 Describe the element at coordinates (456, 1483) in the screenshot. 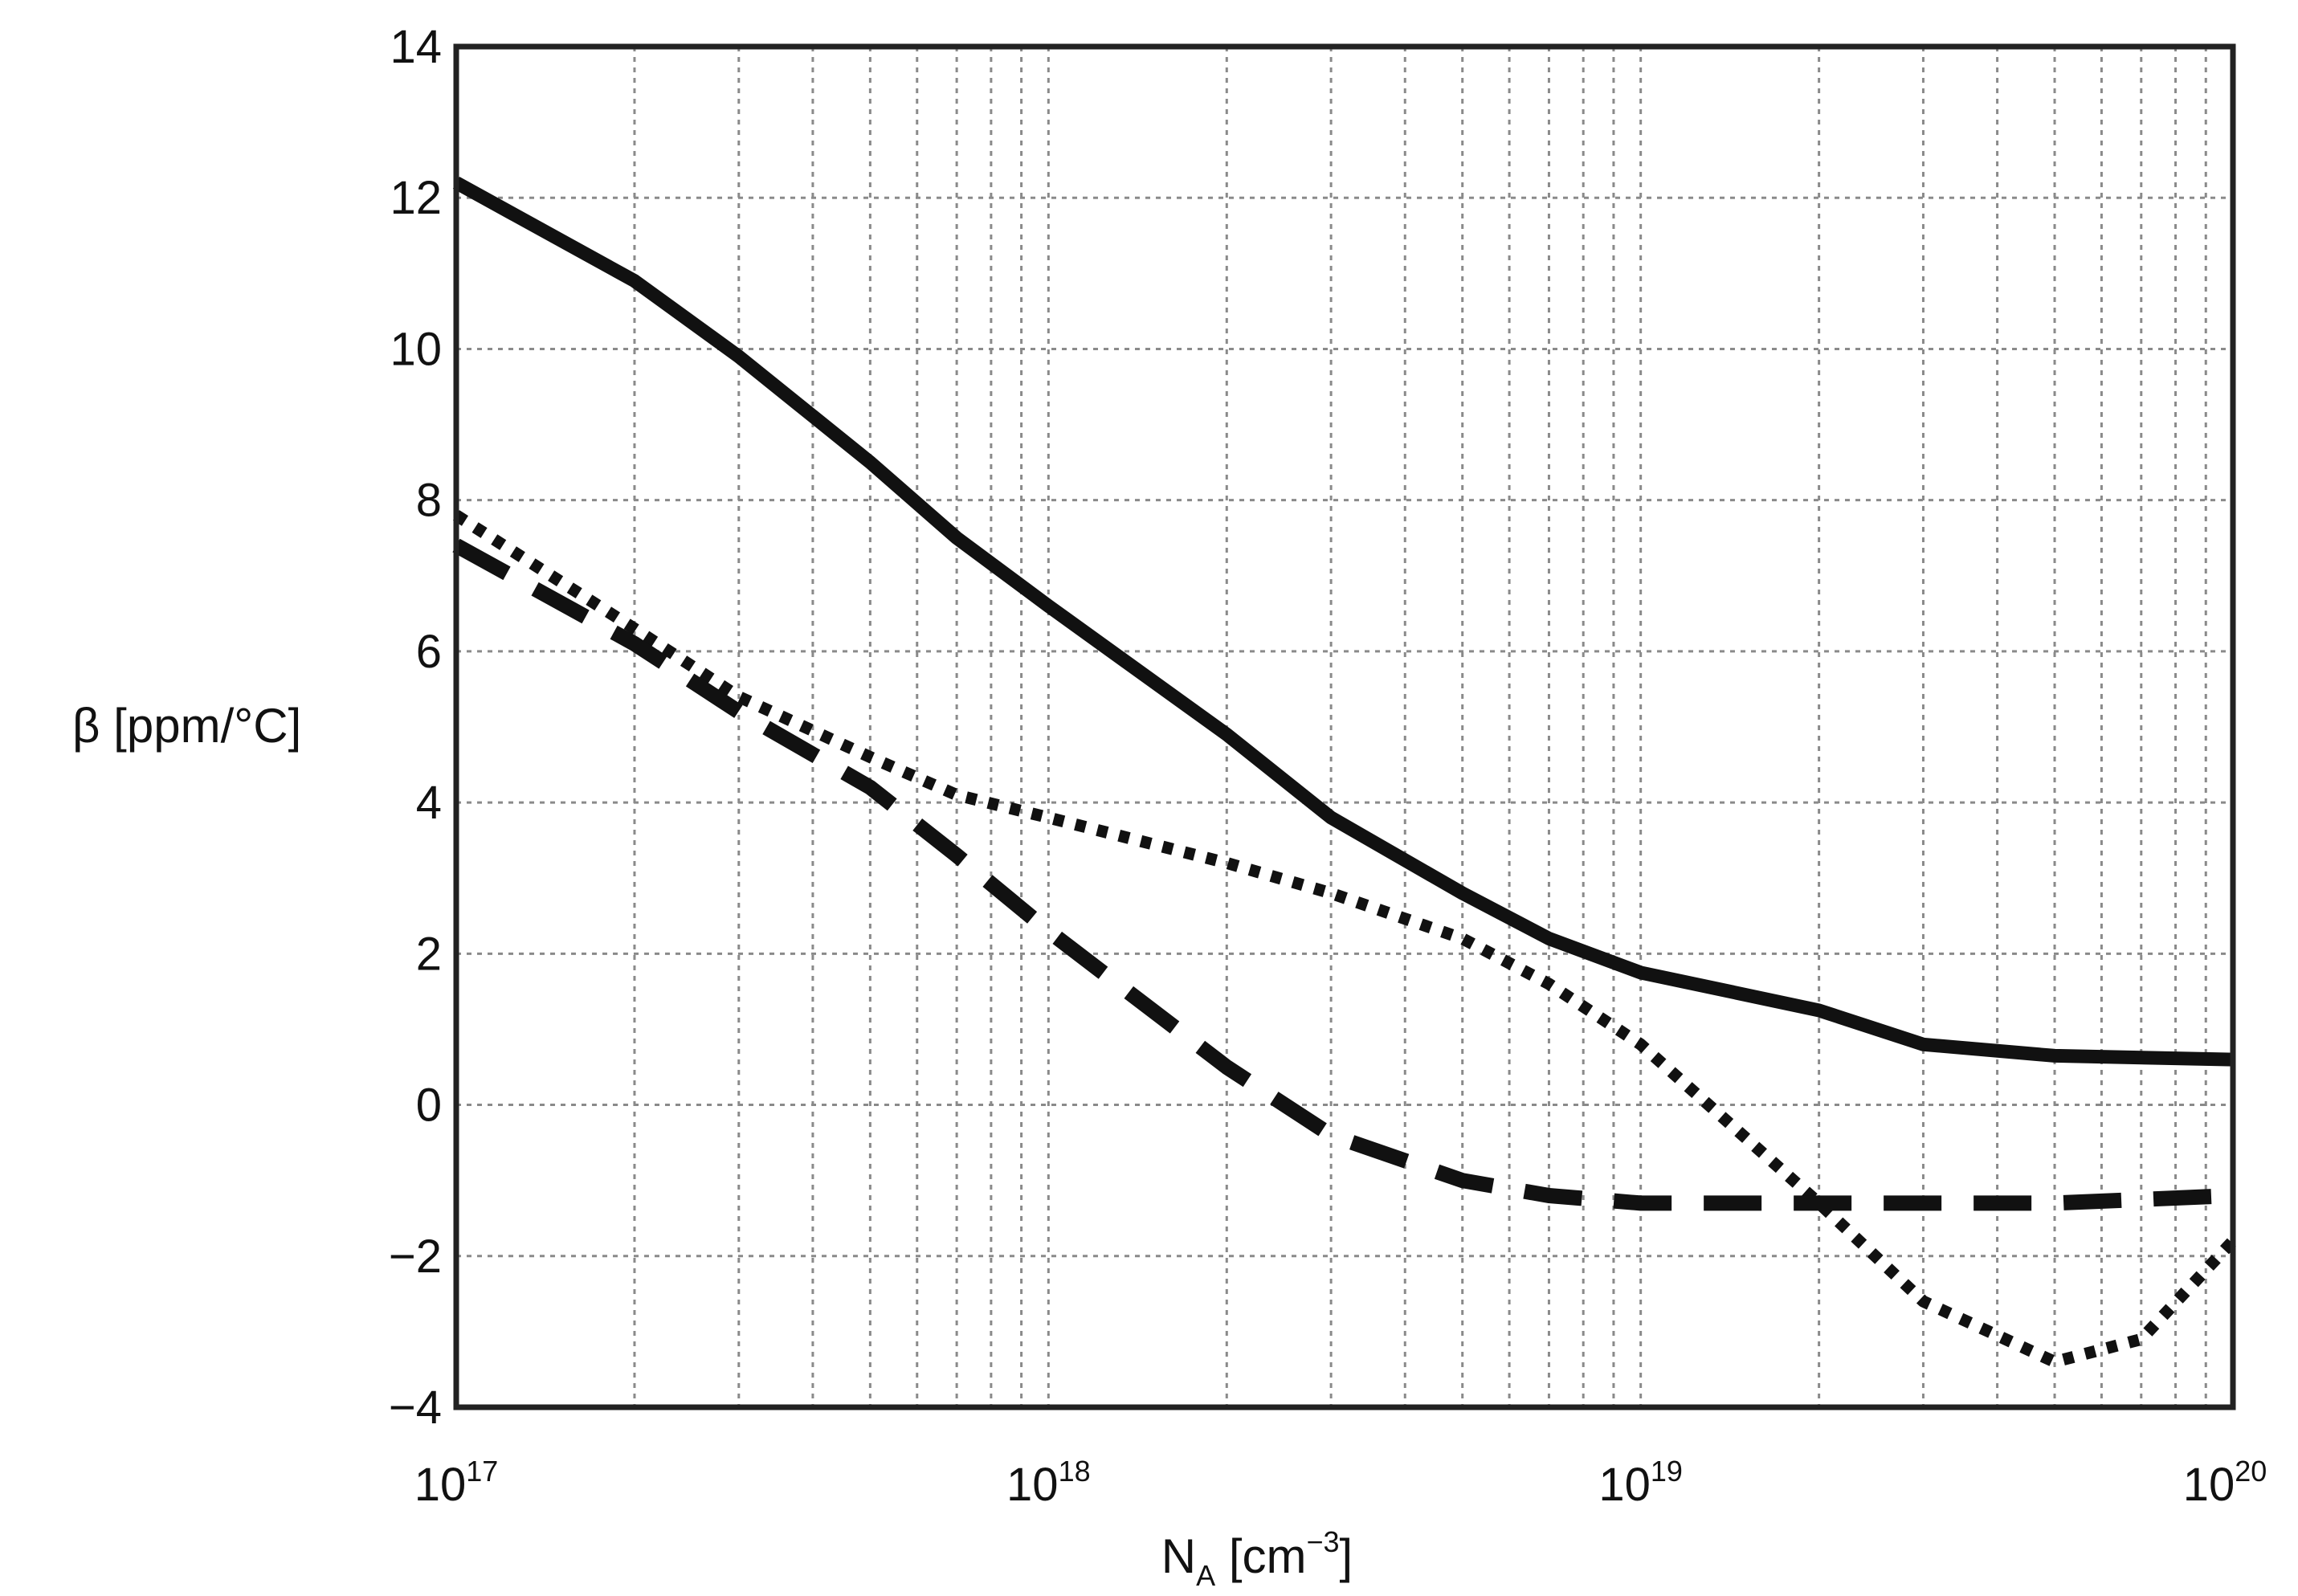

I see `x-tick-label: 1017` at that location.